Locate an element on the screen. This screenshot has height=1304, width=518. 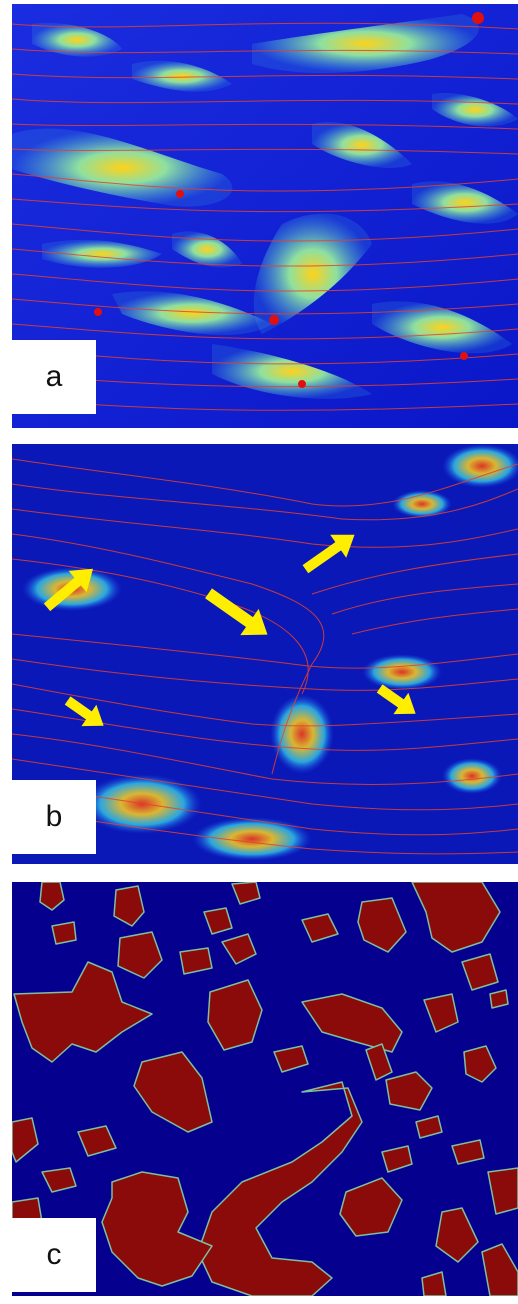
panel-c-label-text: c is located at coordinates (54, 1254).